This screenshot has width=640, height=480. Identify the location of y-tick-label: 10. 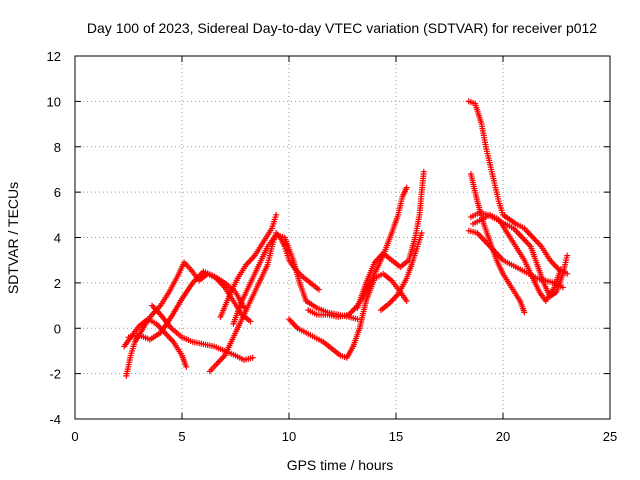
(54, 101).